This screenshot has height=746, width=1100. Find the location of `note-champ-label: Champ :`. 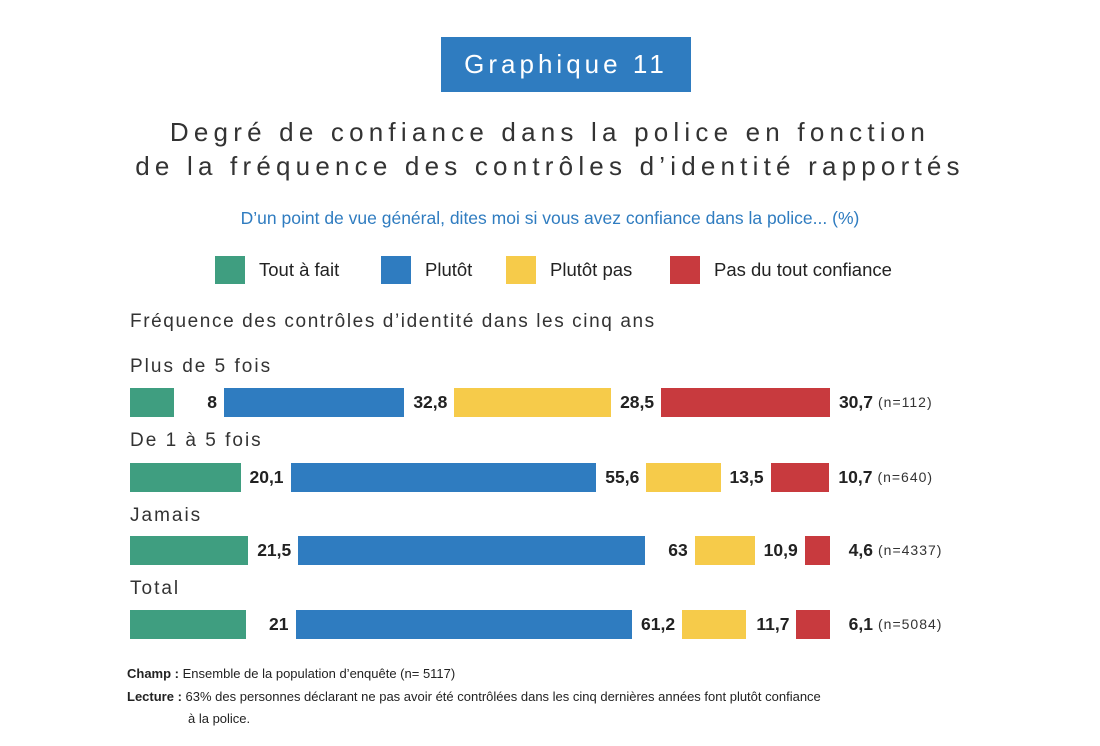

note-champ-label: Champ : is located at coordinates (153, 673).